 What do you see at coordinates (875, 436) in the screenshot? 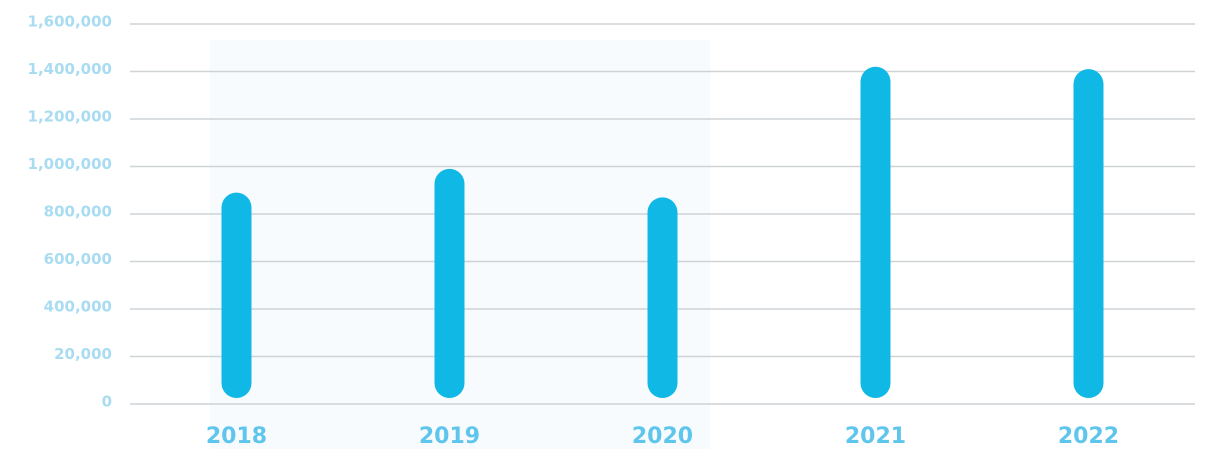
I see `x-tick-label: 2021` at bounding box center [875, 436].